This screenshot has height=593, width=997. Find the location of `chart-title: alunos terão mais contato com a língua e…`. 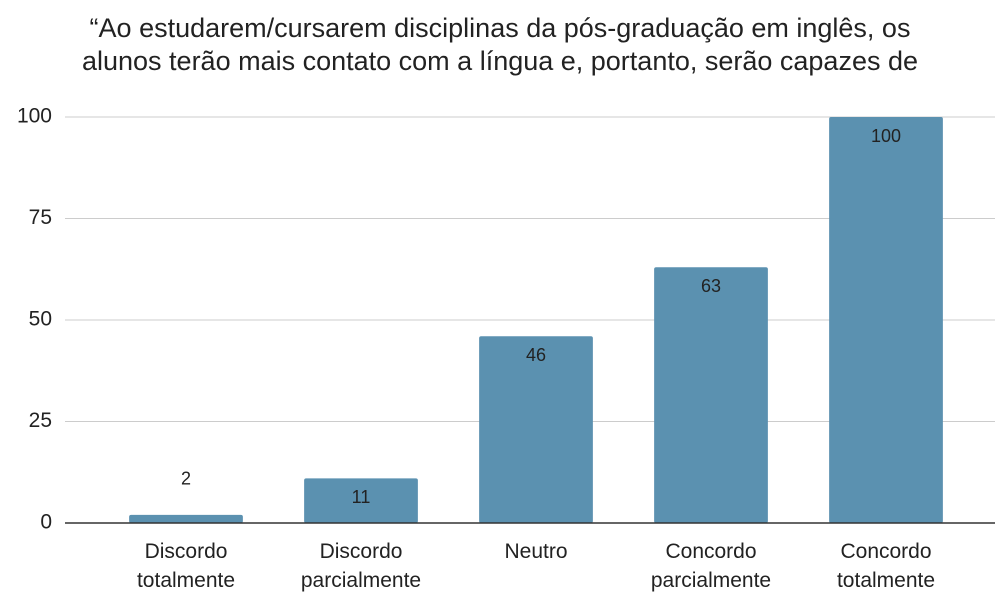

chart-title: alunos terão mais contato com a língua e… is located at coordinates (500, 61).